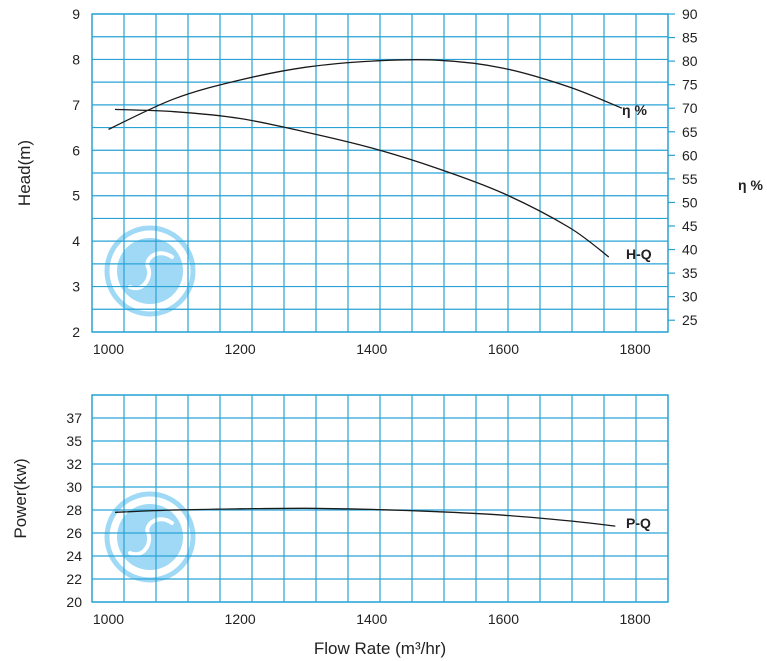  I want to click on top-y-axis-title: Head(m), so click(24, 173).